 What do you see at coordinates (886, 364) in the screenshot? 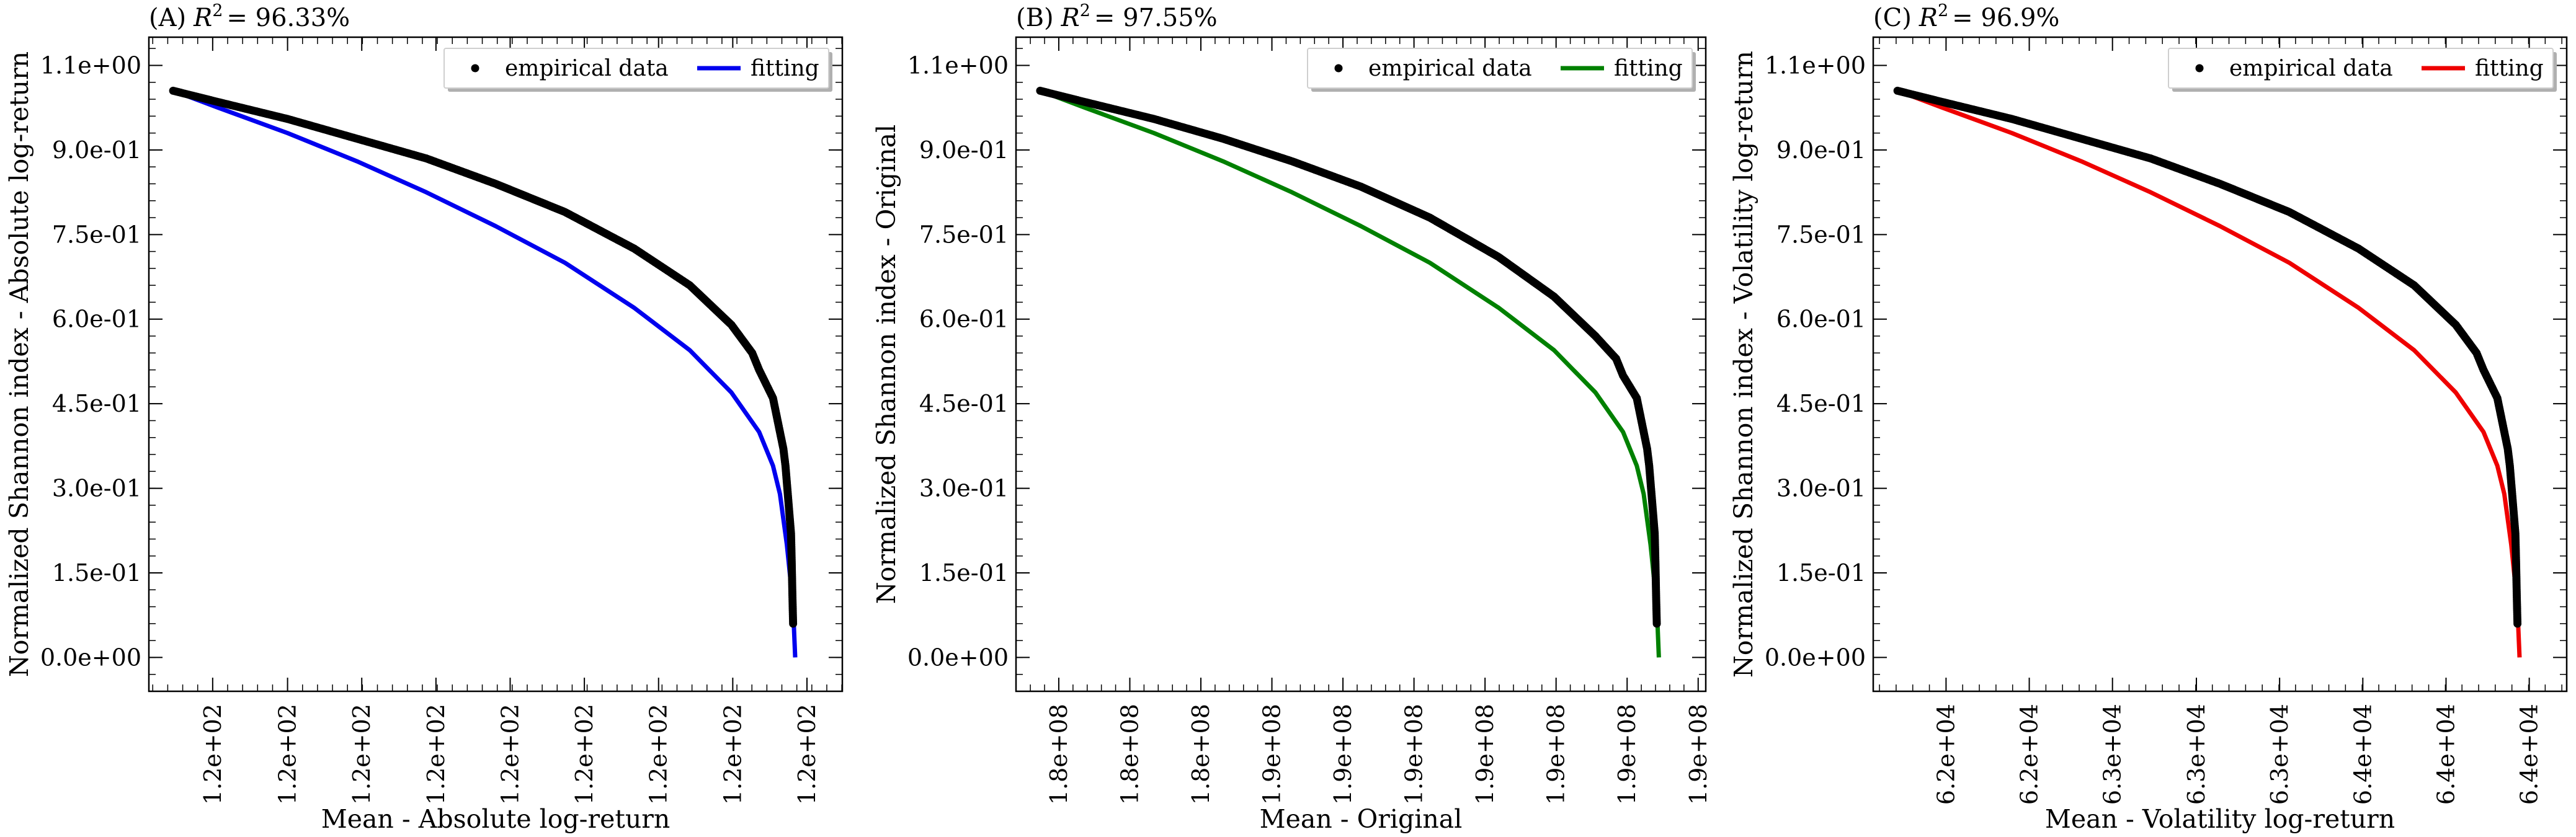
I see `y-axis-label: Normalized Shannon index - Original` at bounding box center [886, 364].